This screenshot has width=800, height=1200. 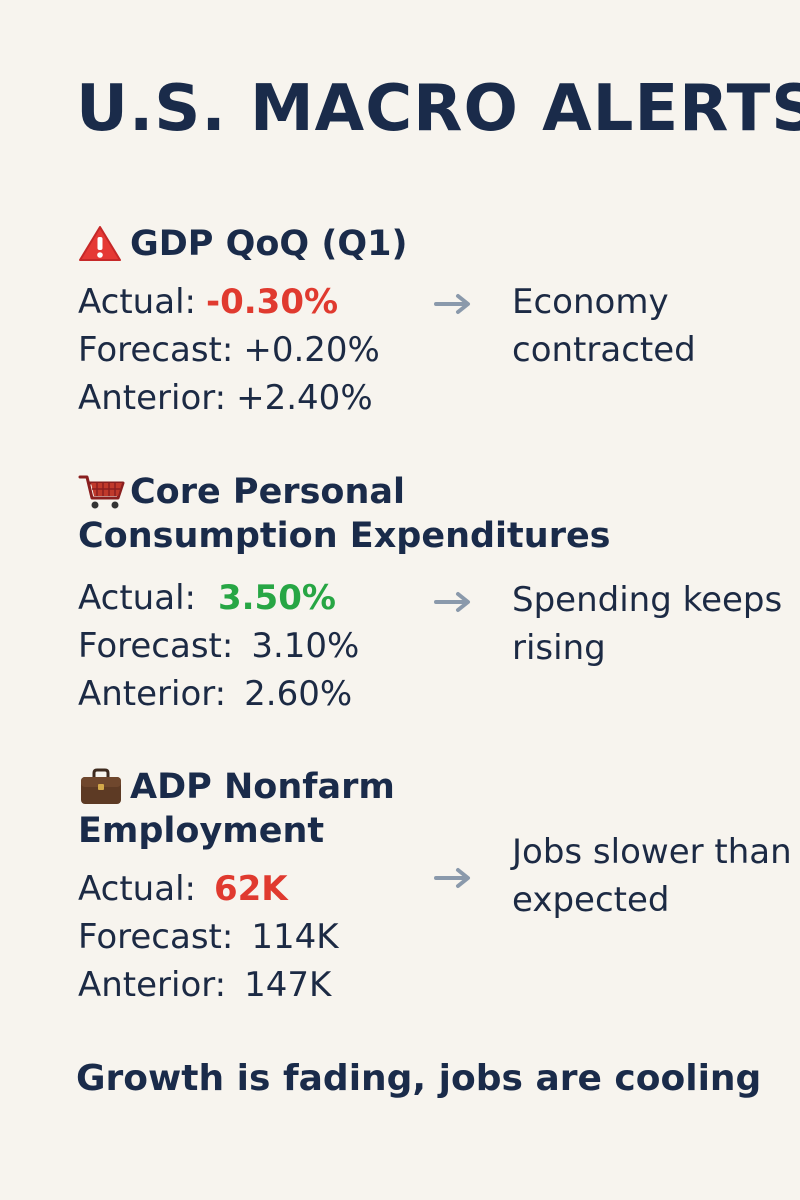 I want to click on section-title-line1: Core Personal, so click(x=267, y=492).